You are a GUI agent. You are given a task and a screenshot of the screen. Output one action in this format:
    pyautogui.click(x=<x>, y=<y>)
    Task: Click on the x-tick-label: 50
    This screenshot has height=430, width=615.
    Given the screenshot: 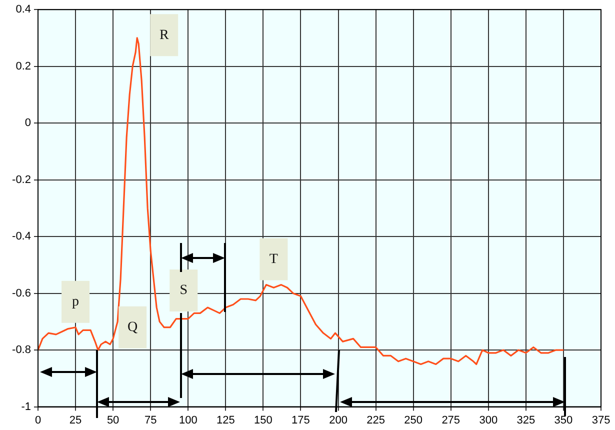 What is the action you would take?
    pyautogui.click(x=113, y=420)
    